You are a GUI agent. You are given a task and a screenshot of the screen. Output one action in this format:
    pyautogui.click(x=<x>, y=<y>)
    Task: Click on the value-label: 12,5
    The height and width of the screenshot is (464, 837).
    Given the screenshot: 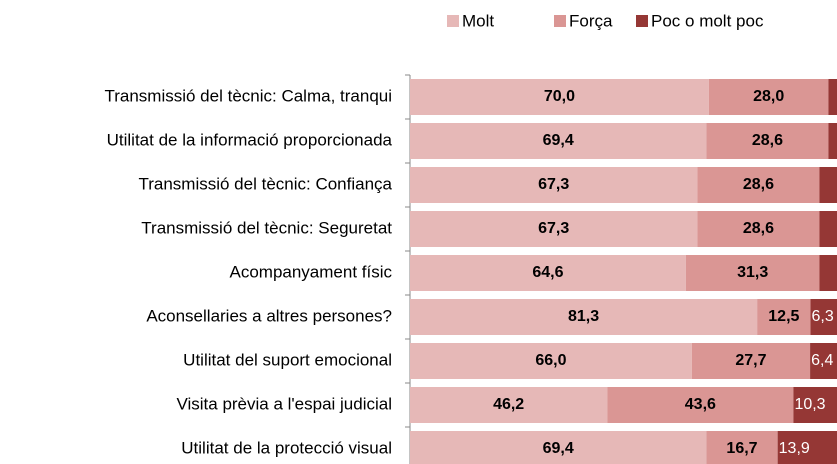 What is the action you would take?
    pyautogui.click(x=783, y=316)
    